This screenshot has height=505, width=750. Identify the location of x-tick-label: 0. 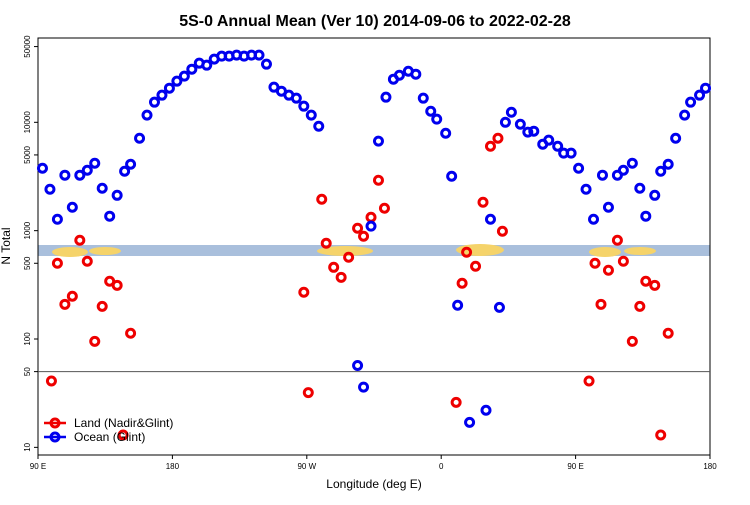
(441, 466).